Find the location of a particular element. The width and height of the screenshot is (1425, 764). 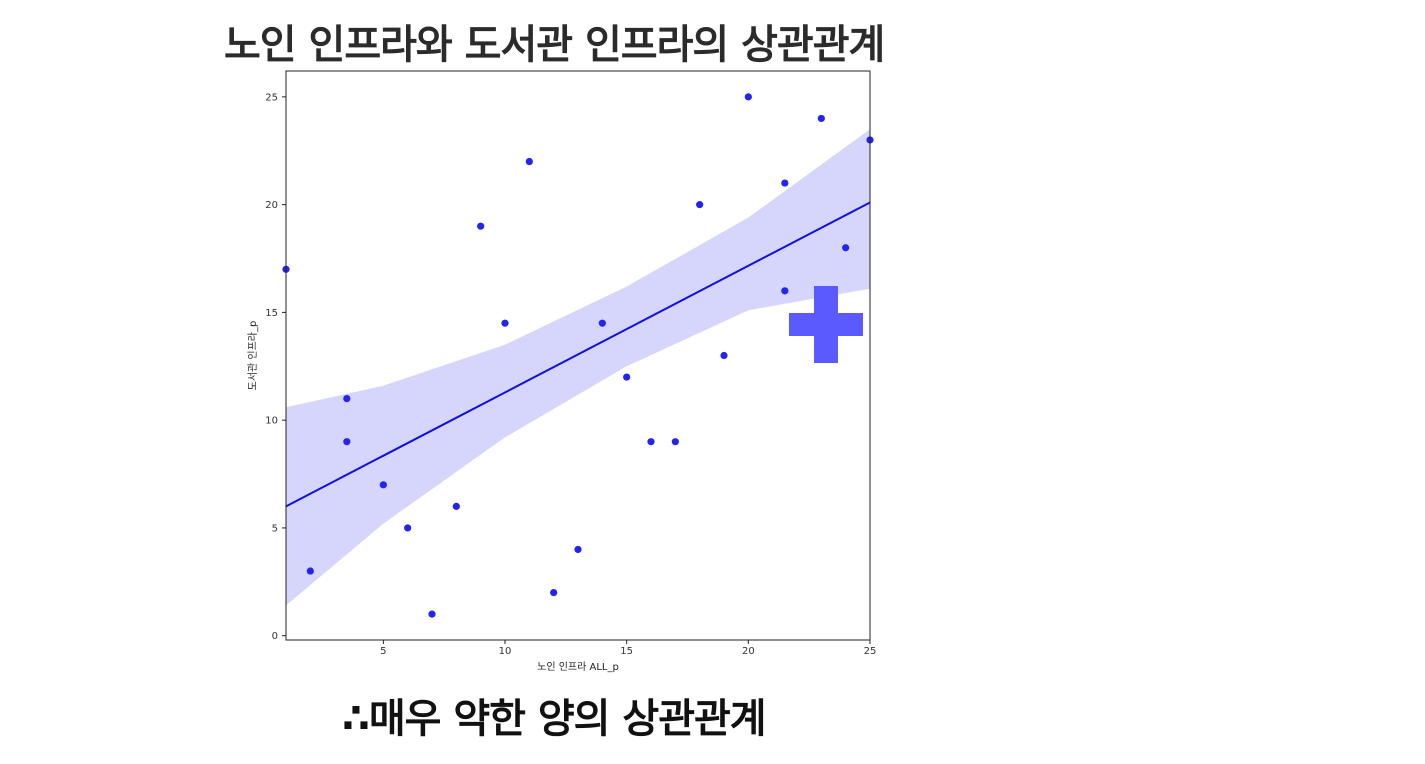

plus-sign-icon is located at coordinates (826, 324).